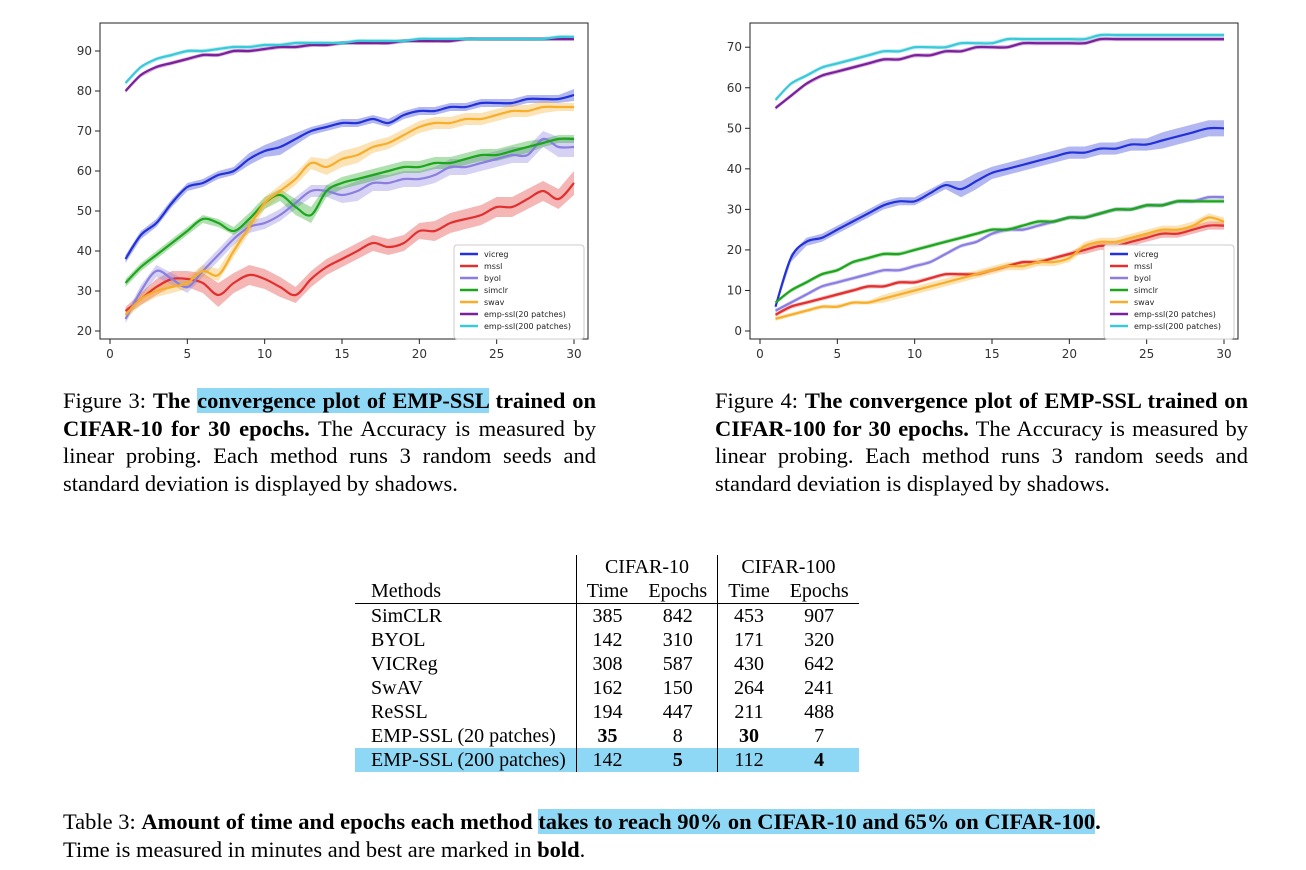 The height and width of the screenshot is (870, 1306). What do you see at coordinates (748, 615) in the screenshot?
I see `table-cell: 453` at bounding box center [748, 615].